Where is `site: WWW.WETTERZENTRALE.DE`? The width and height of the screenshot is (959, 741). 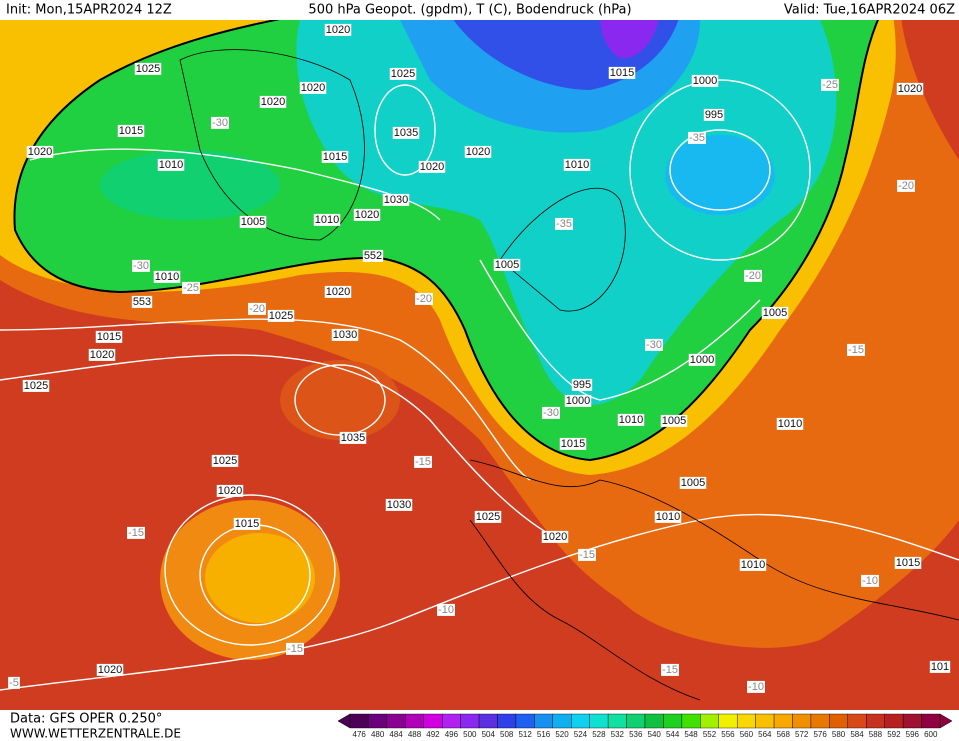 site: WWW.WETTERZENTRALE.DE is located at coordinates (95, 734).